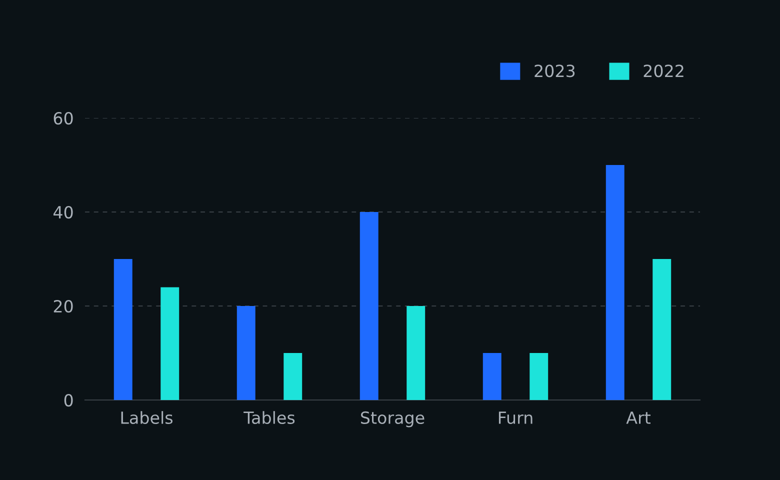  Describe the element at coordinates (63, 118) in the screenshot. I see `y-tick-label: 60` at that location.